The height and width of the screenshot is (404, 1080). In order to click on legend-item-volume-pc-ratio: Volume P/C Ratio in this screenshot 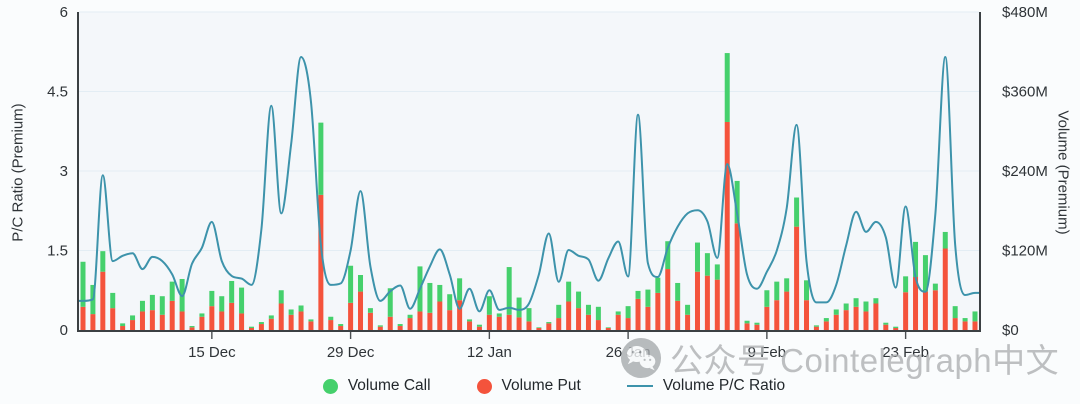, I will do `click(705, 386)`.